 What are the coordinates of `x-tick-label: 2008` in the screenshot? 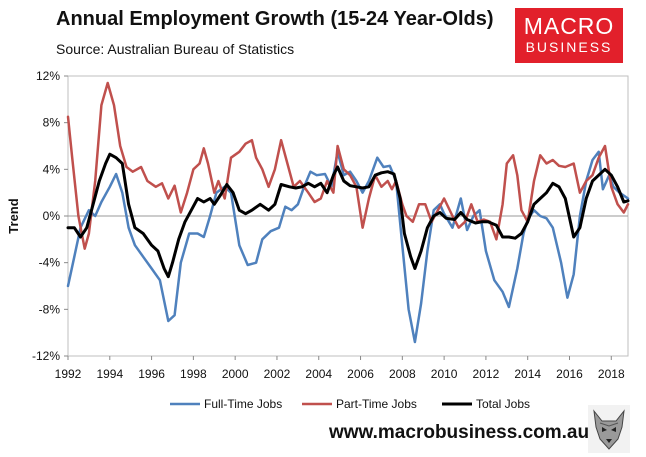 It's located at (402, 374).